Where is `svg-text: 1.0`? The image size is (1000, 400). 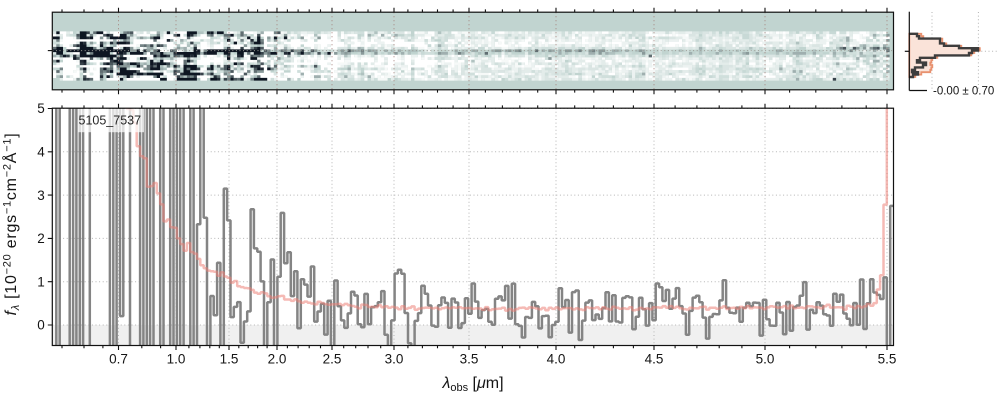 svg-text: 1.0 is located at coordinates (176, 359).